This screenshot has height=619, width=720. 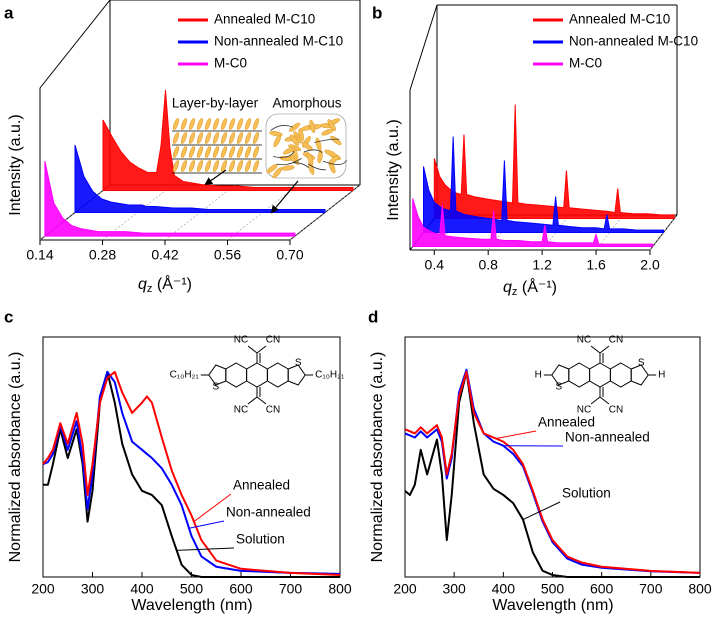 I want to click on atom-label: C₁₀H₂₁, so click(x=330, y=375).